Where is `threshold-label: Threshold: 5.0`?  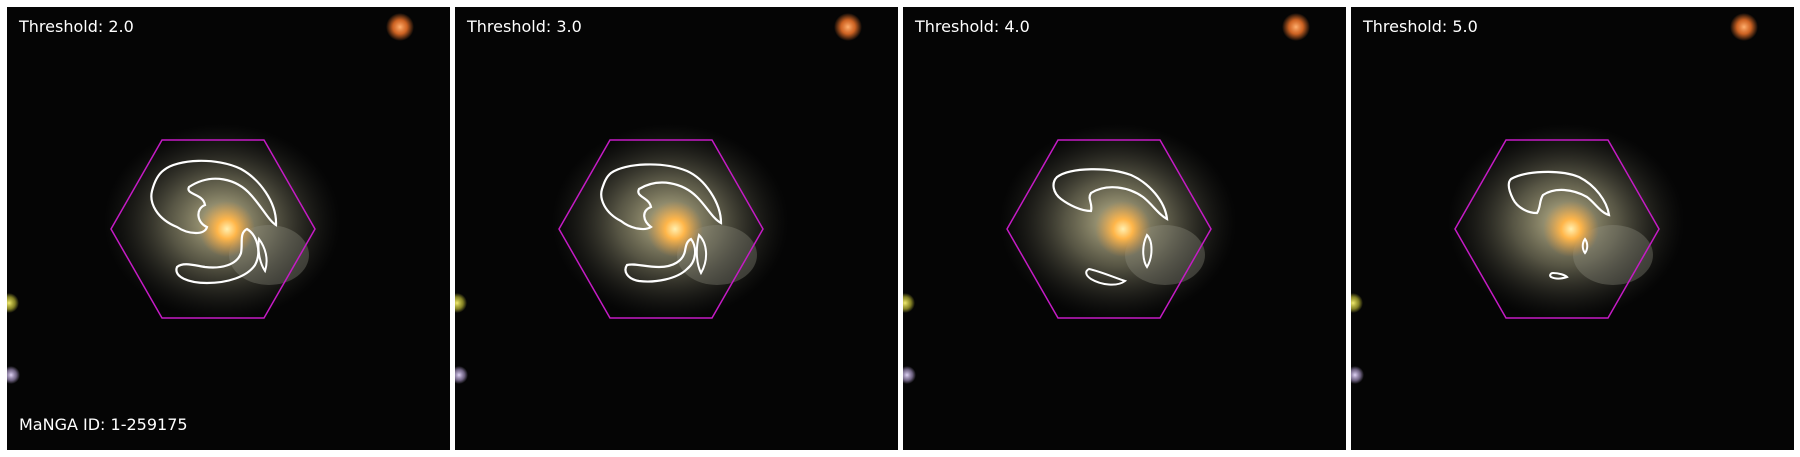
threshold-label: Threshold: 5.0 is located at coordinates (1420, 26).